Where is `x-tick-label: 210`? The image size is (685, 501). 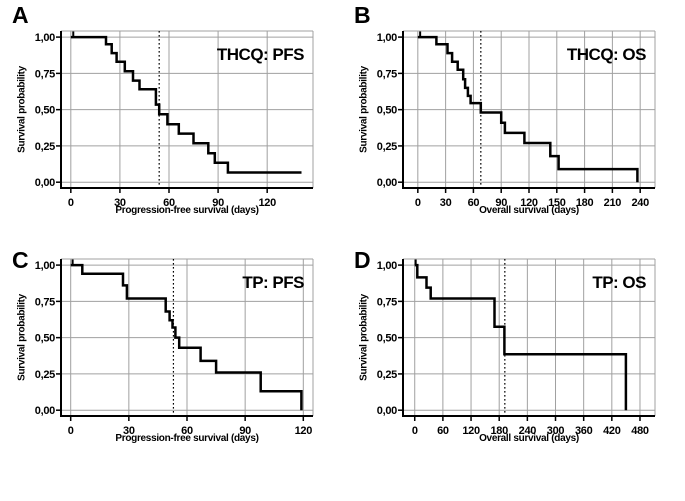
x-tick-label: 210 is located at coordinates (613, 203).